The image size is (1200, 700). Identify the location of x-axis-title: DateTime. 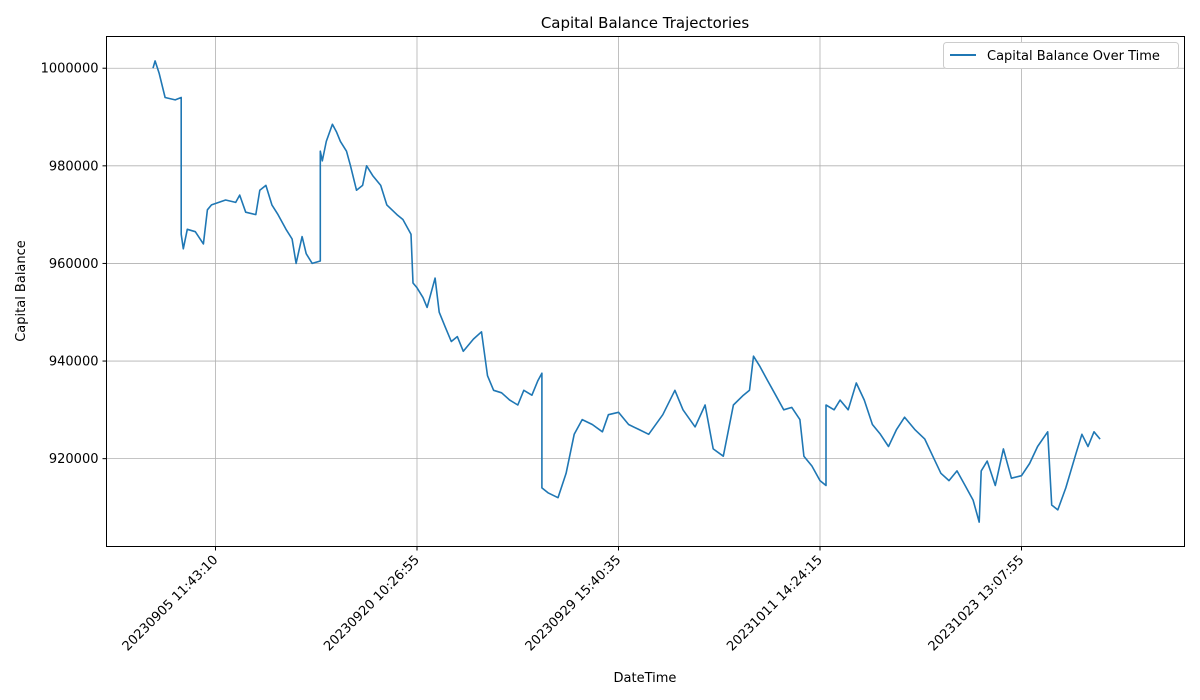
(645, 678).